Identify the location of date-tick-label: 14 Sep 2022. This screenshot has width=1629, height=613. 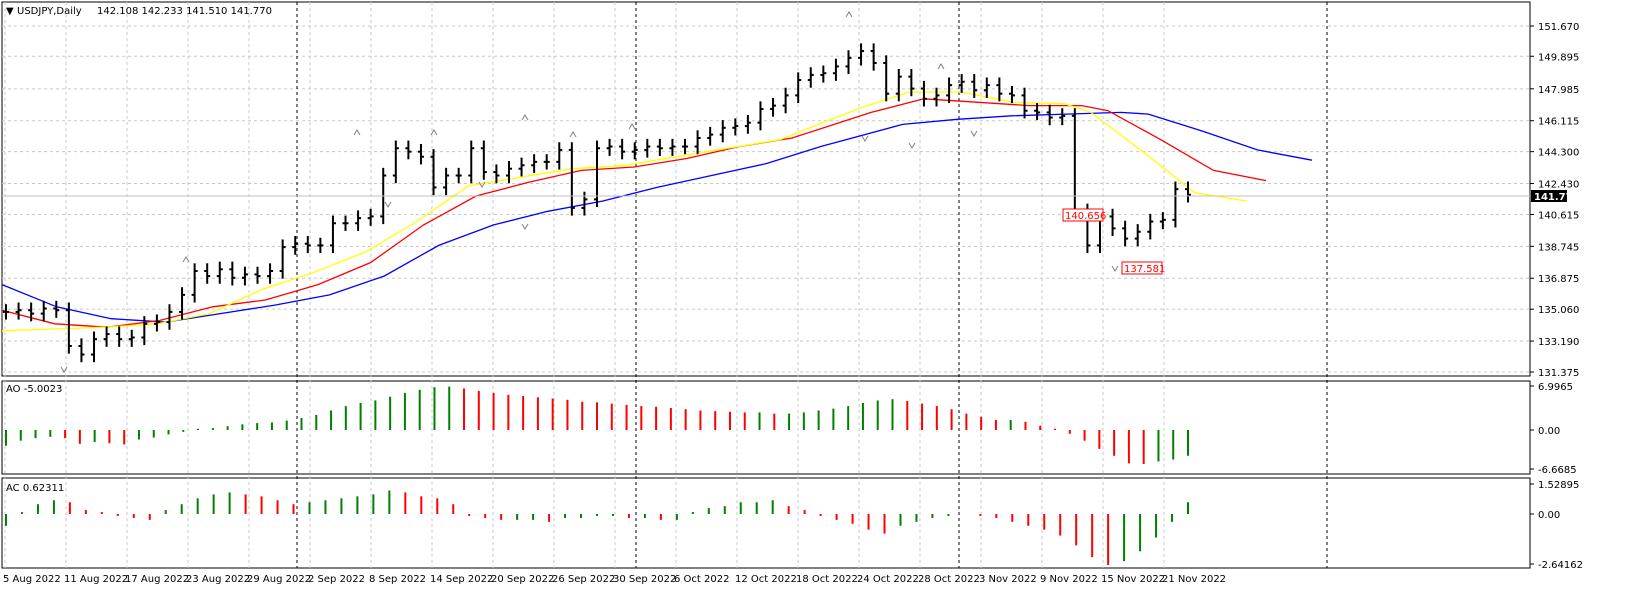
(461, 579).